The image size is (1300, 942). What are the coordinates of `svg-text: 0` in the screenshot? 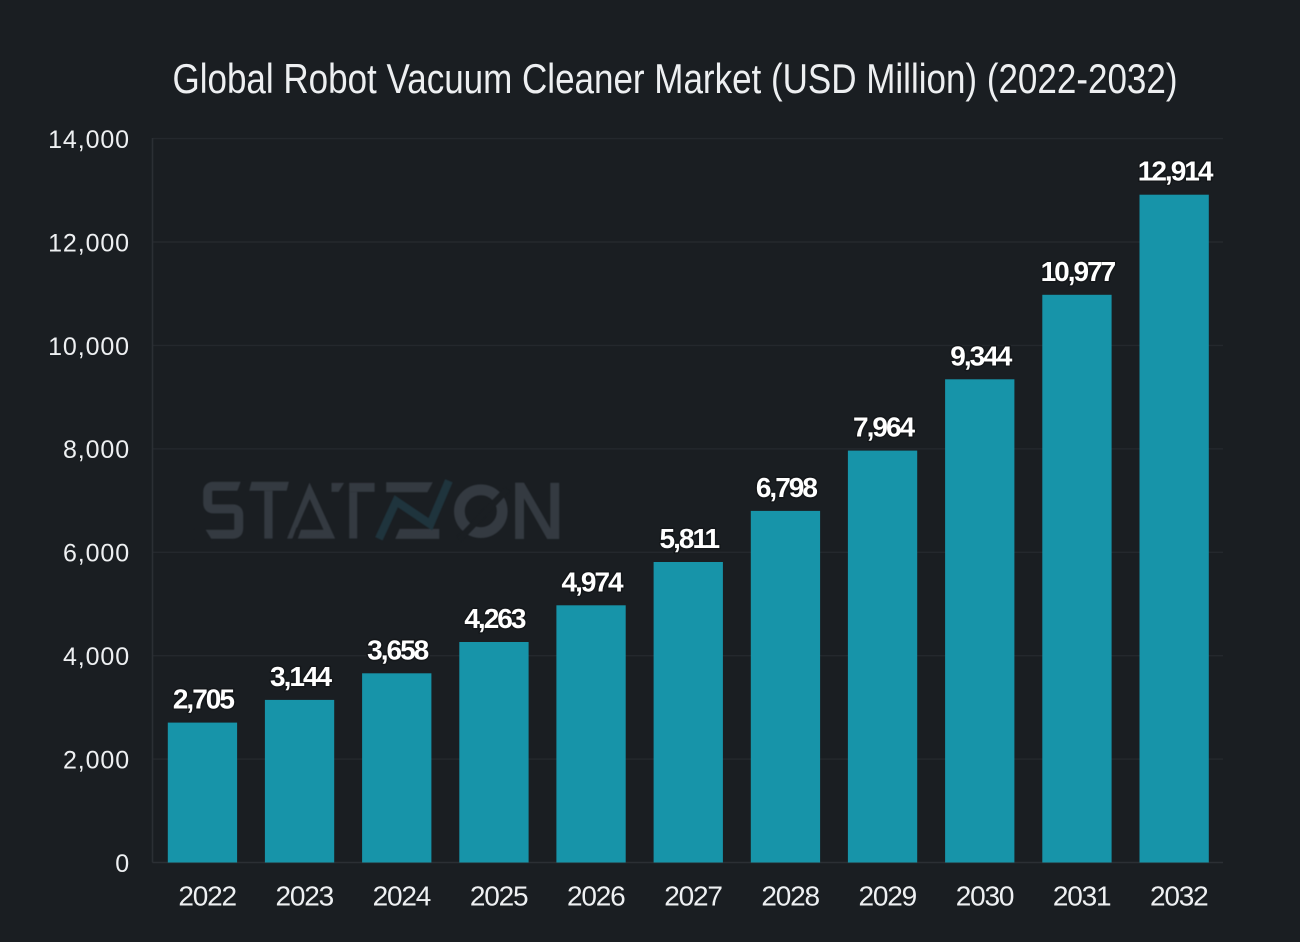 It's located at (122, 864).